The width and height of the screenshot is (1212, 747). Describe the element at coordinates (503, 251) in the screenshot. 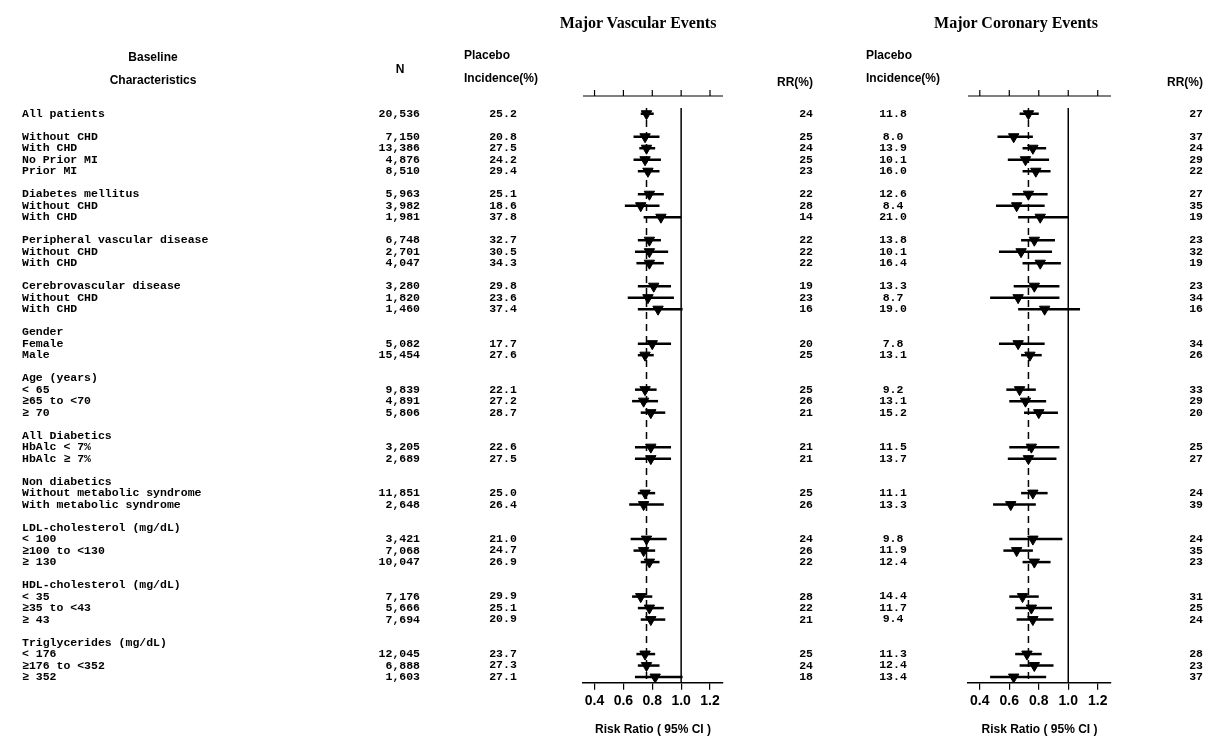

I see `y2-tick-label: 30.5` at that location.